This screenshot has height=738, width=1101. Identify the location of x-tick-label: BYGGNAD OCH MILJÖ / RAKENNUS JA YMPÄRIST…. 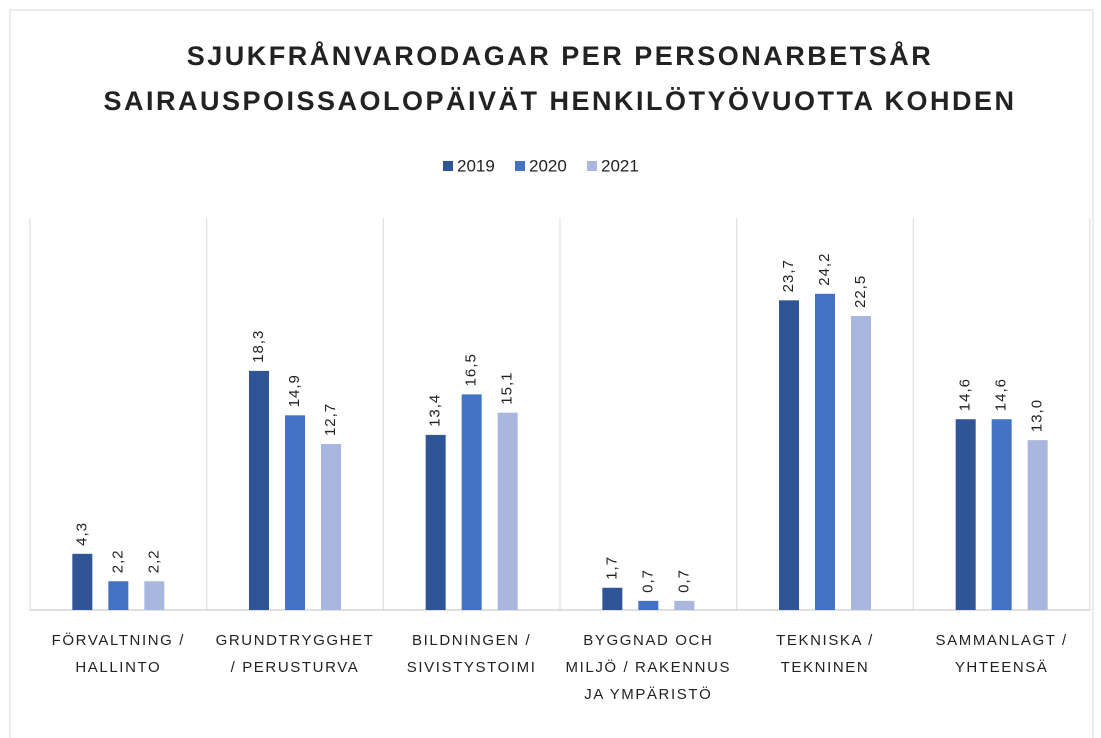
(648, 667).